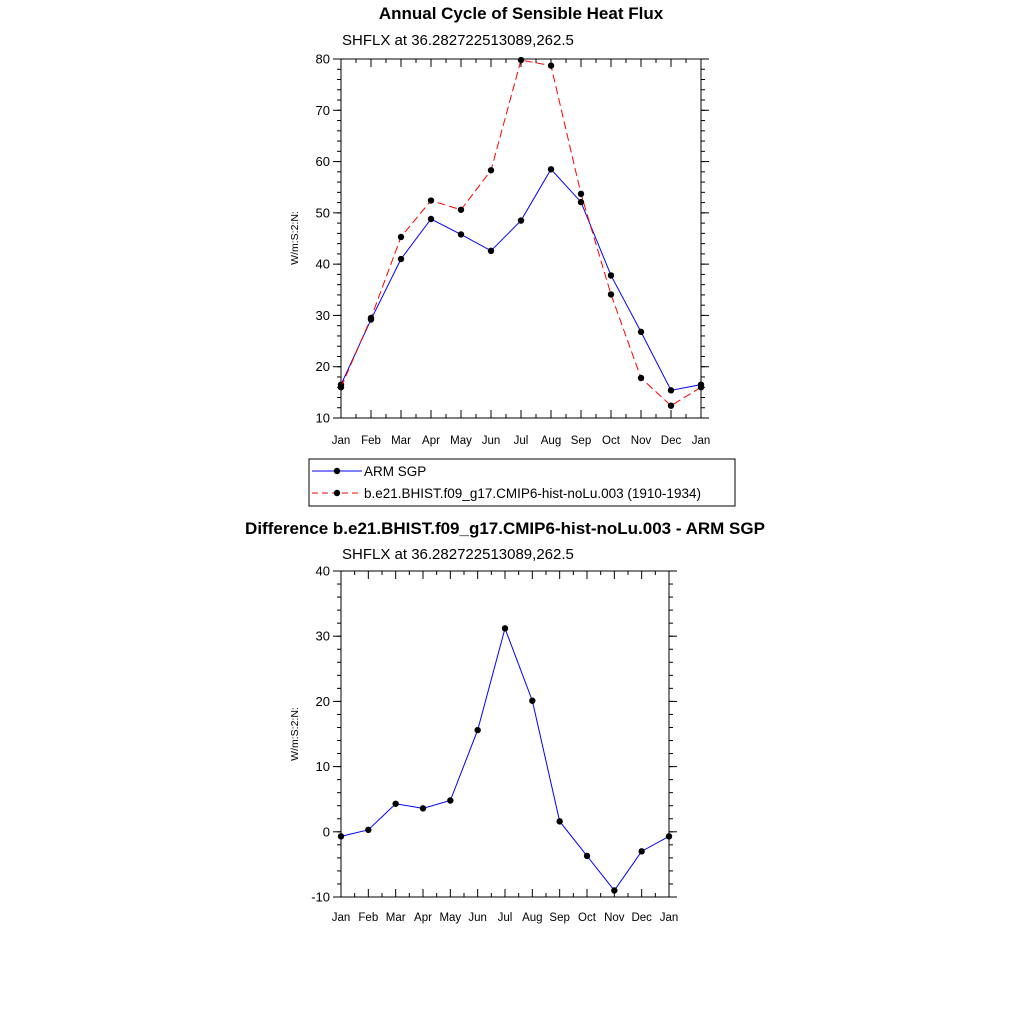 The height and width of the screenshot is (1024, 1024). Describe the element at coordinates (320, 897) in the screenshot. I see `difference-y-tick-label: -10` at that location.